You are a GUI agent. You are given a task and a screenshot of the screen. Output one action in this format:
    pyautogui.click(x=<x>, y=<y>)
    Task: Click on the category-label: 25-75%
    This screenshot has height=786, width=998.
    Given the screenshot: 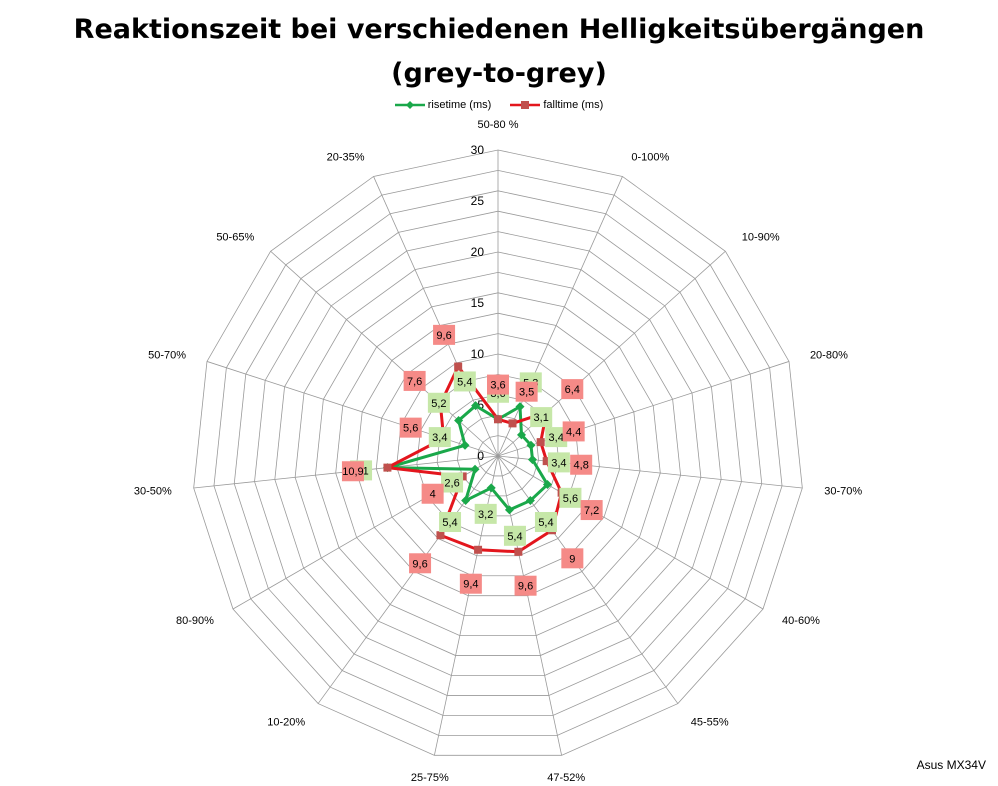 What is the action you would take?
    pyautogui.click(x=430, y=778)
    